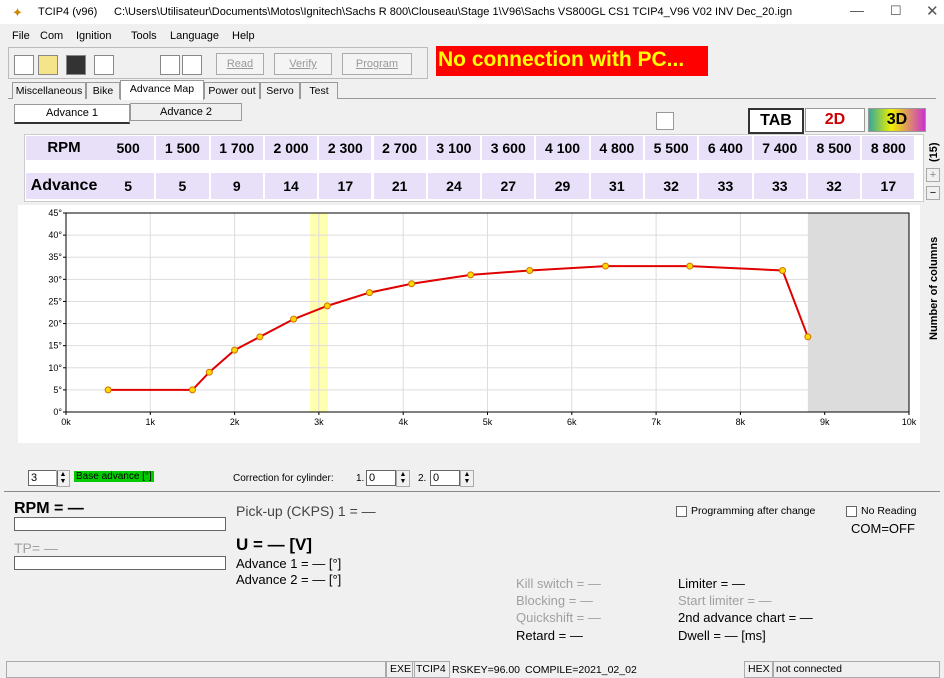 The width and height of the screenshot is (944, 678). What do you see at coordinates (57, 412) in the screenshot?
I see `y-tick-label: 0°` at bounding box center [57, 412].